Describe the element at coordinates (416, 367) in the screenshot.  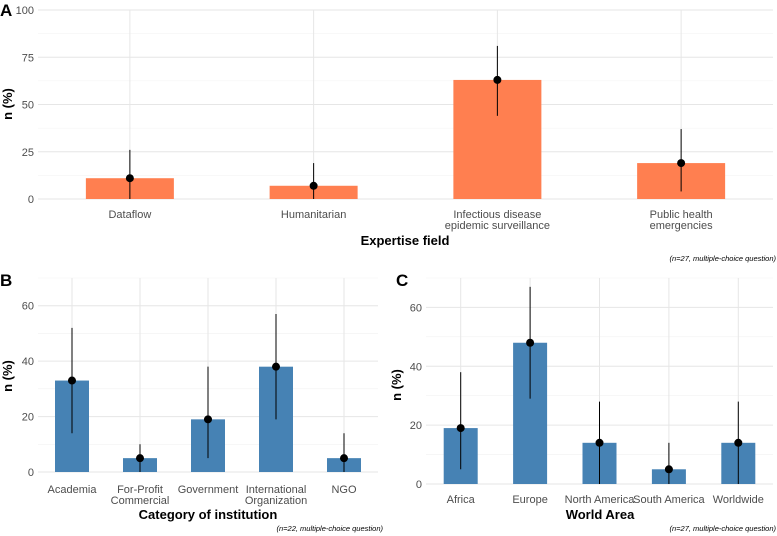
I see `panel-c-y-tick-label: 40` at that location.